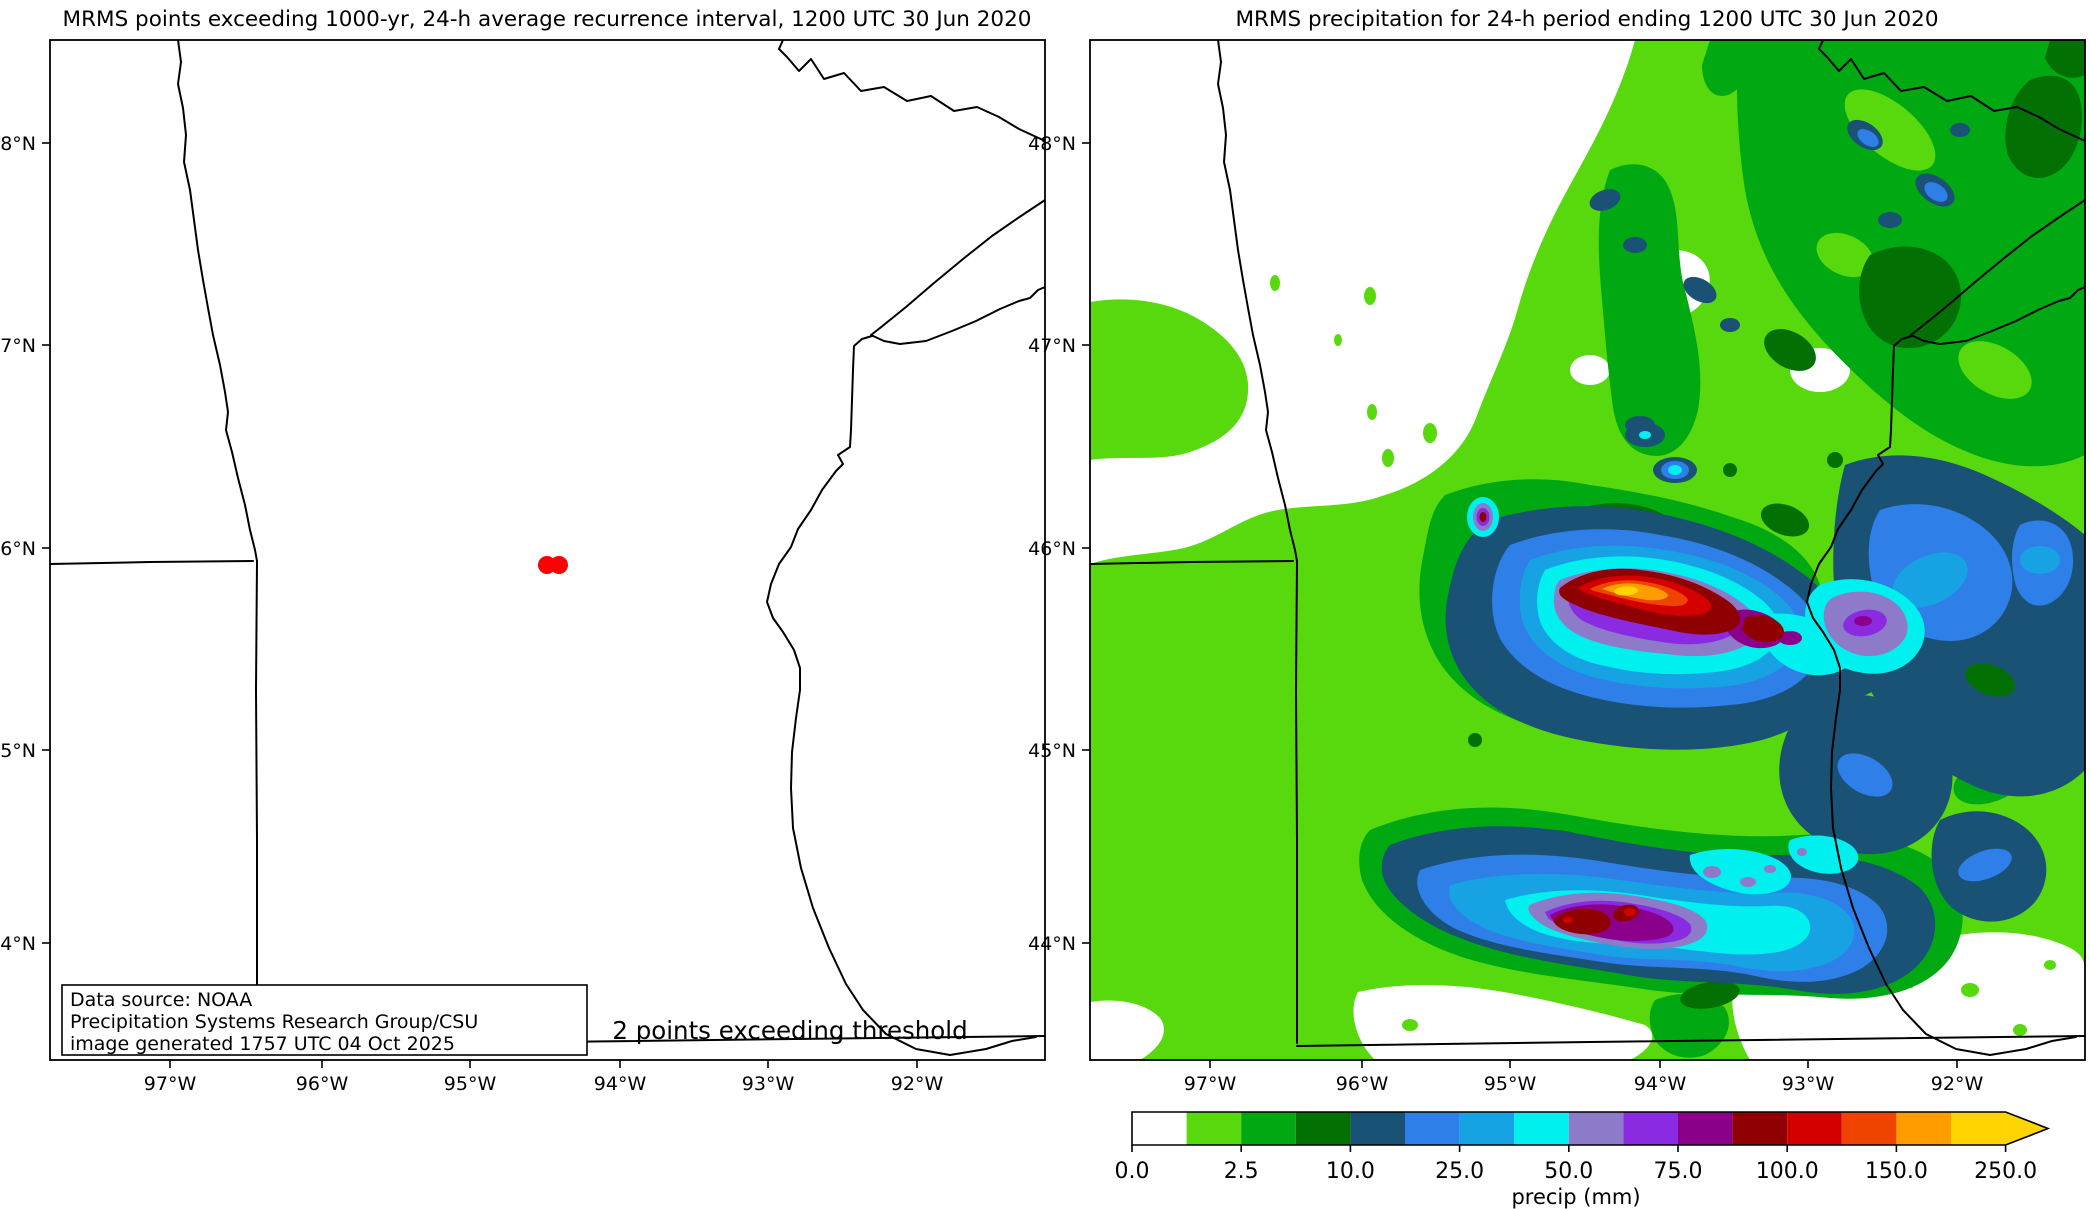  I want to click on colorbar-tick-label: 250.0, so click(2005, 1171).